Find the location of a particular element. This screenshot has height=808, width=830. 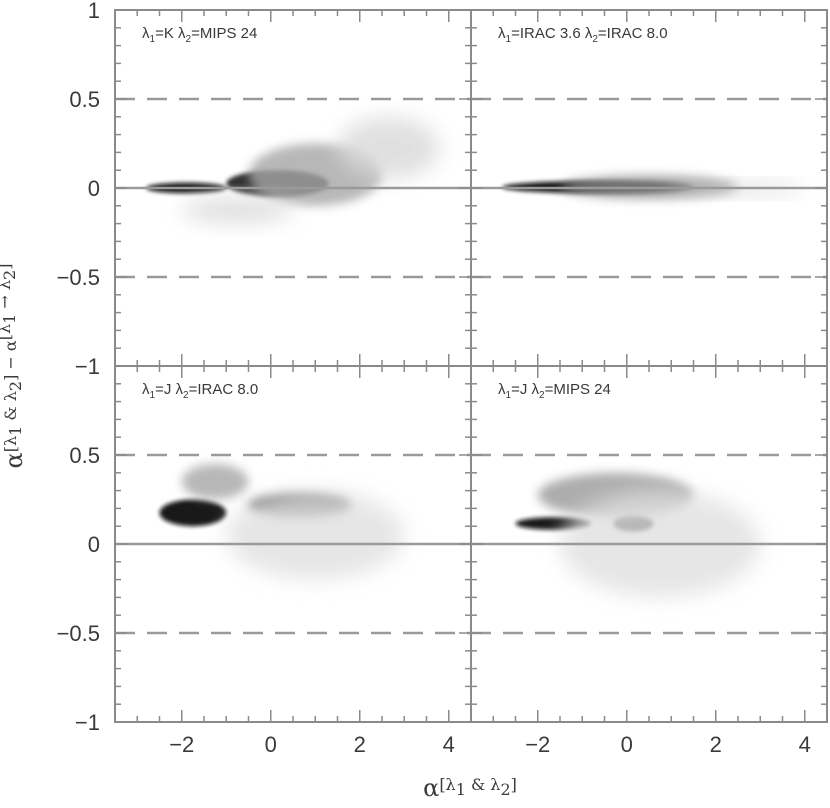

panel-label: λ1=J λ2=MIPS 24 is located at coordinates (554, 391).